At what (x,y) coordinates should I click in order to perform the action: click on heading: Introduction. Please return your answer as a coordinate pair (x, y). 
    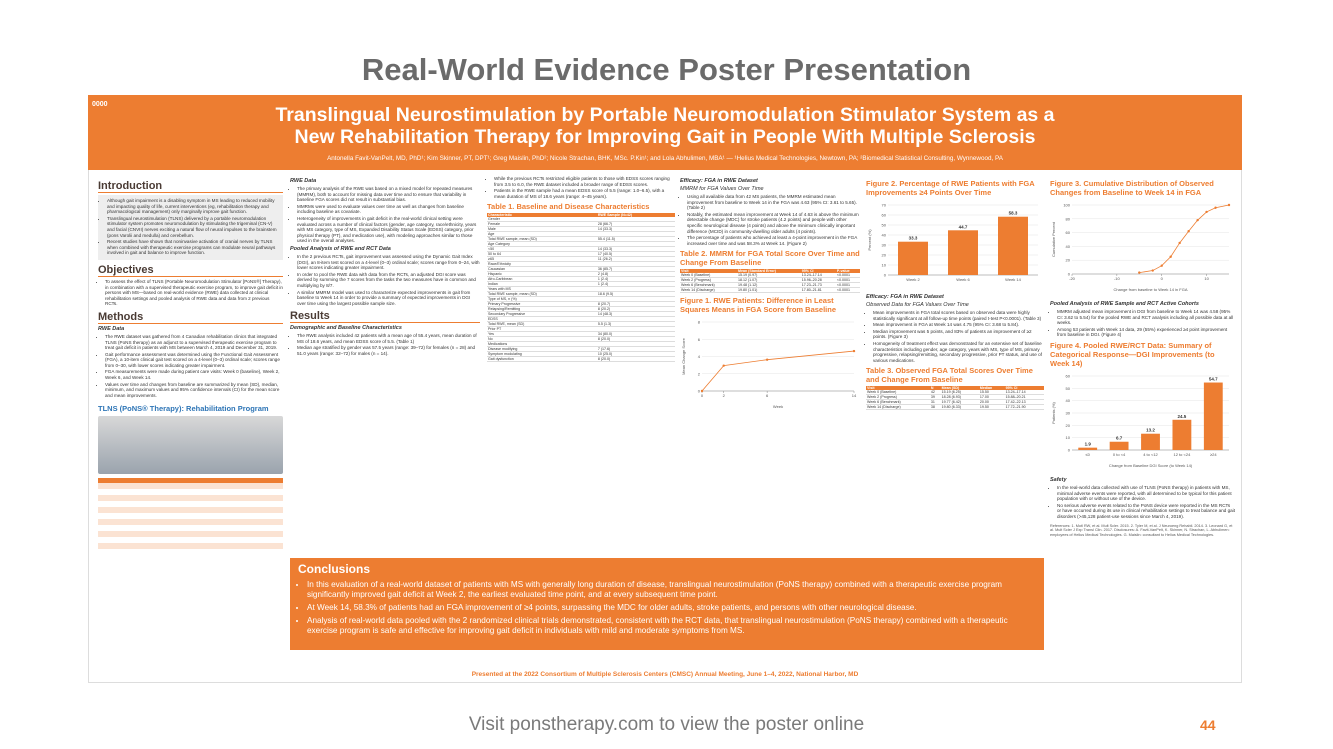
    Looking at the image, I should click on (190, 186).